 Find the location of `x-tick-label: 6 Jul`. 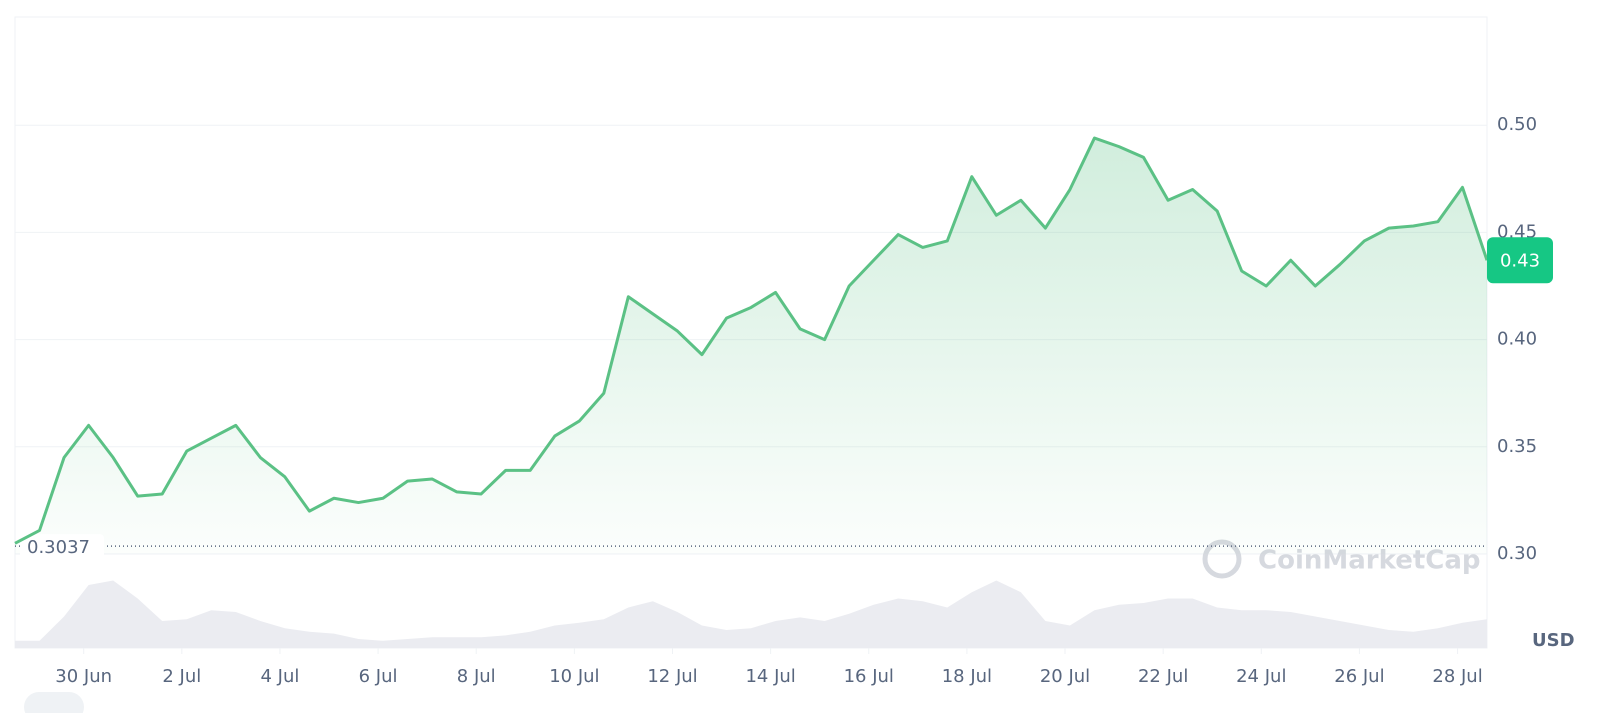

x-tick-label: 6 Jul is located at coordinates (378, 676).